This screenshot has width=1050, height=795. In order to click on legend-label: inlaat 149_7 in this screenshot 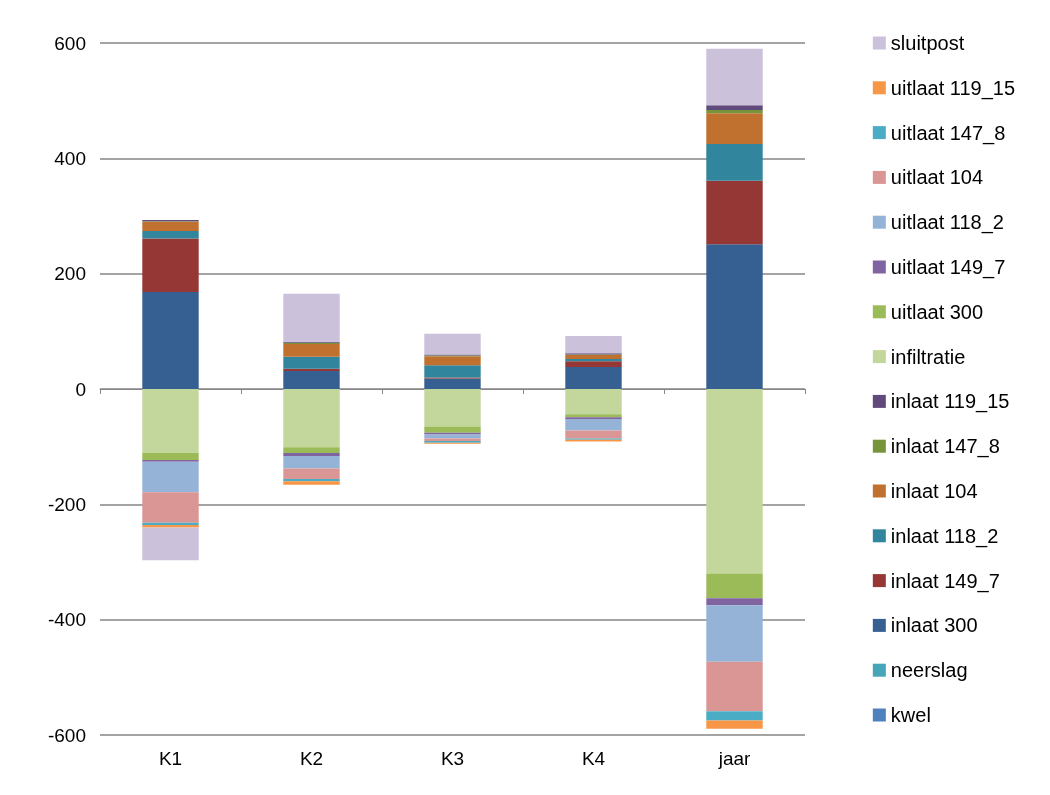, I will do `click(945, 581)`.